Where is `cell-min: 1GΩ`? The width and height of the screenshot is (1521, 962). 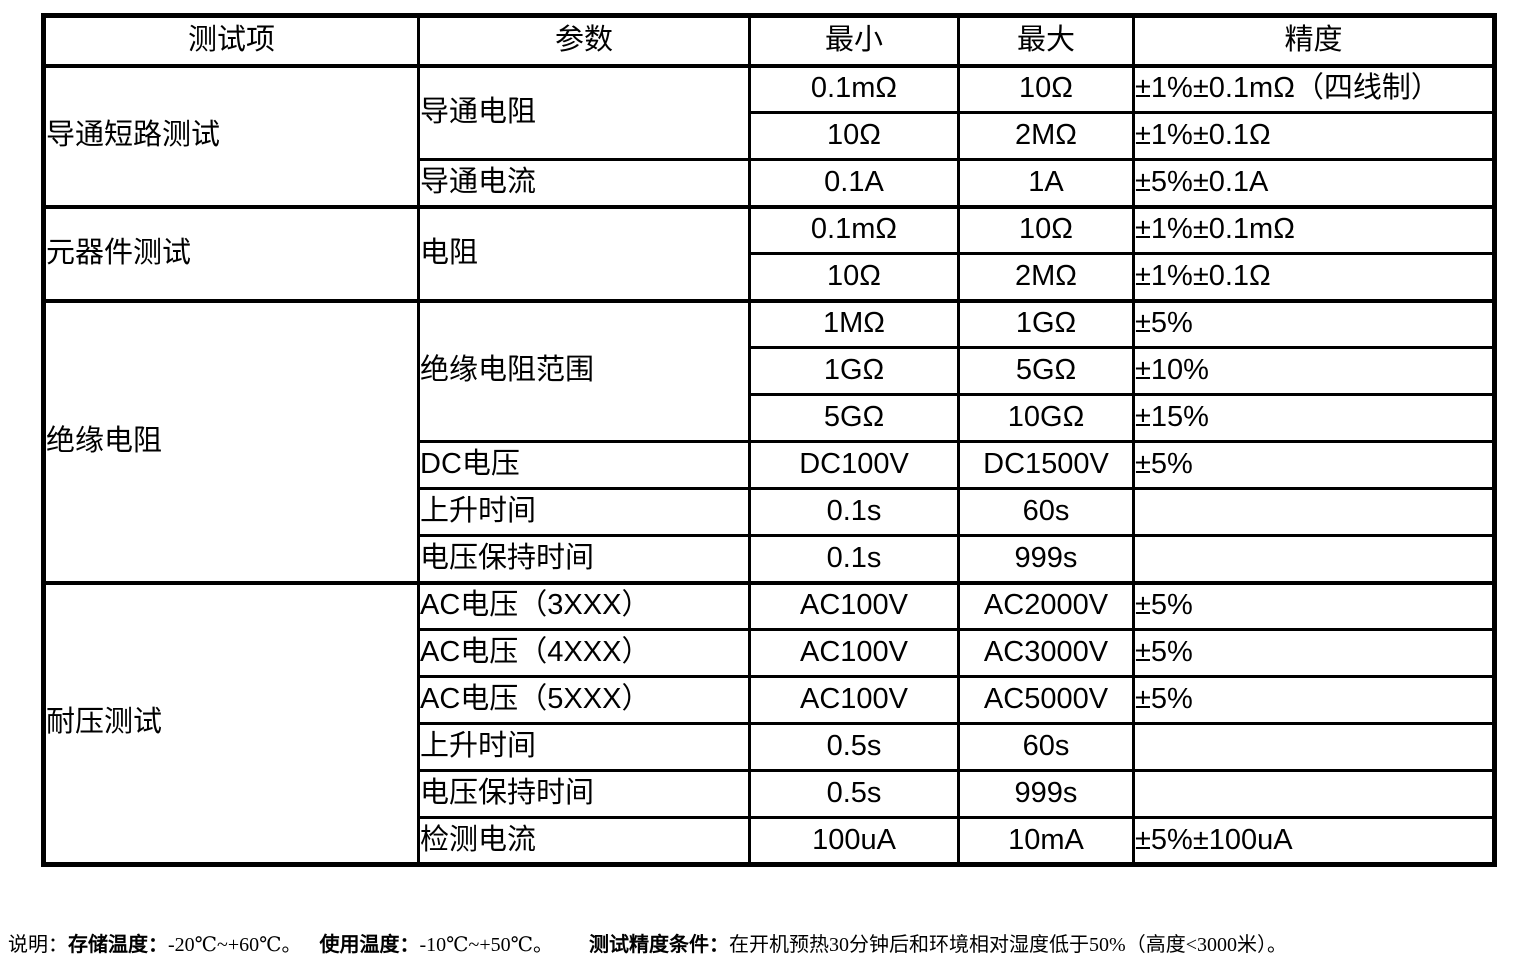
cell-min: 1GΩ is located at coordinates (854, 371).